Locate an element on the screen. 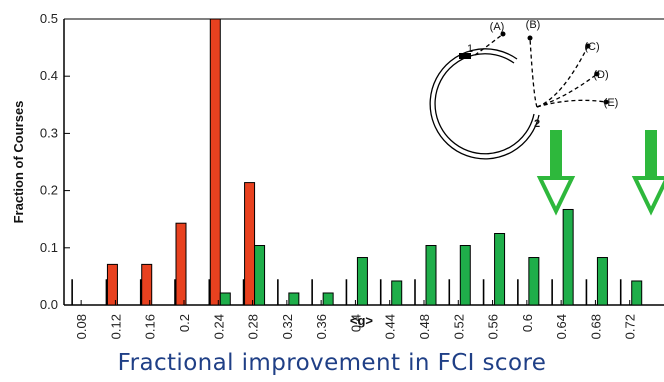 This screenshot has width=664, height=382. ring-inner is located at coordinates (484, 104).